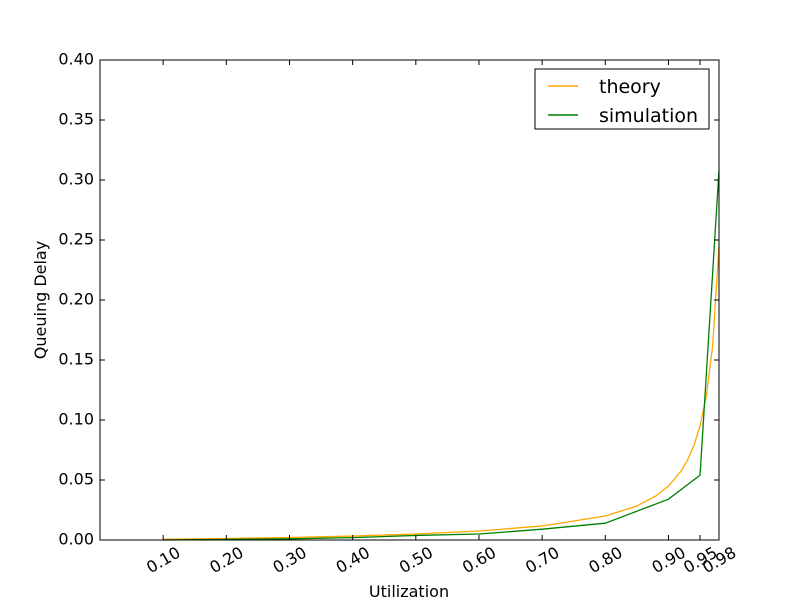 The height and width of the screenshot is (600, 800). I want to click on y-tick-label: 0.20, so click(76, 299).